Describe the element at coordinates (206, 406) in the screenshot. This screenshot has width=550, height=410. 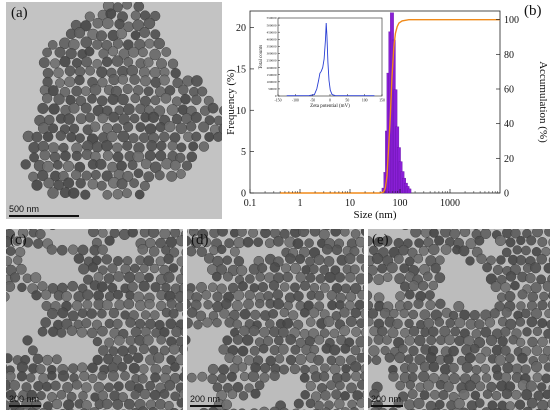
I see `scale-bar-d` at that location.